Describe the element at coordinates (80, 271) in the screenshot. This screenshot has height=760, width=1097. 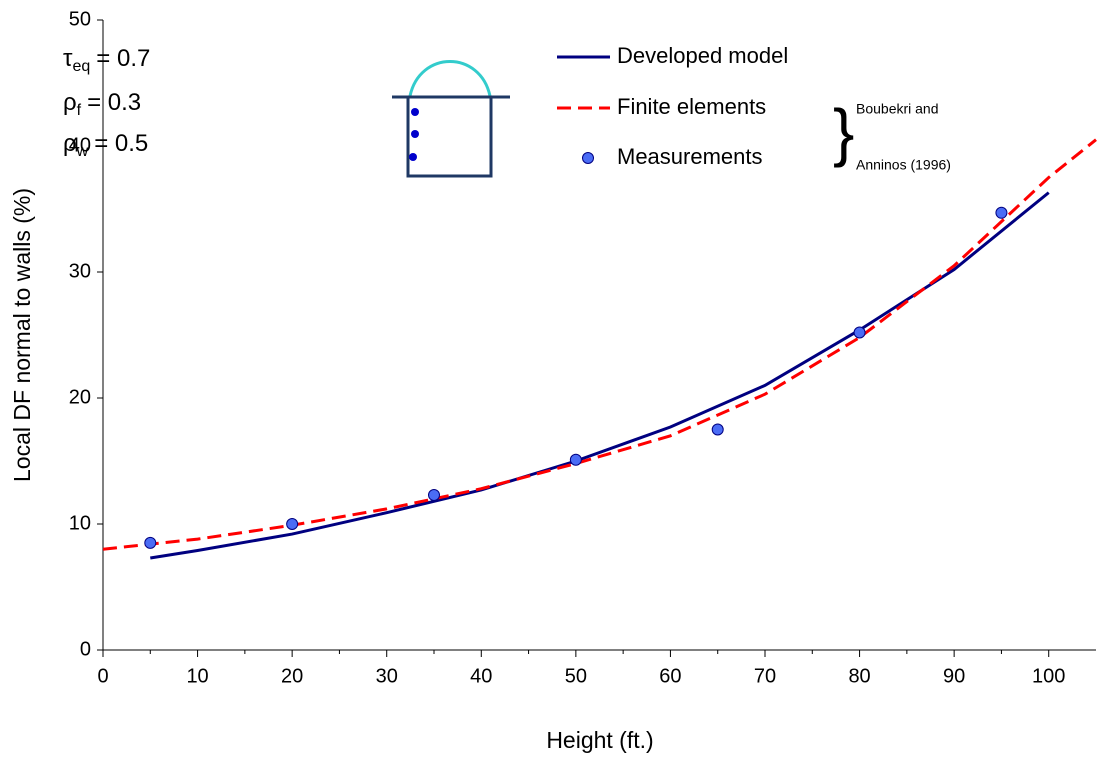
I see `y-tick-label: 30` at that location.